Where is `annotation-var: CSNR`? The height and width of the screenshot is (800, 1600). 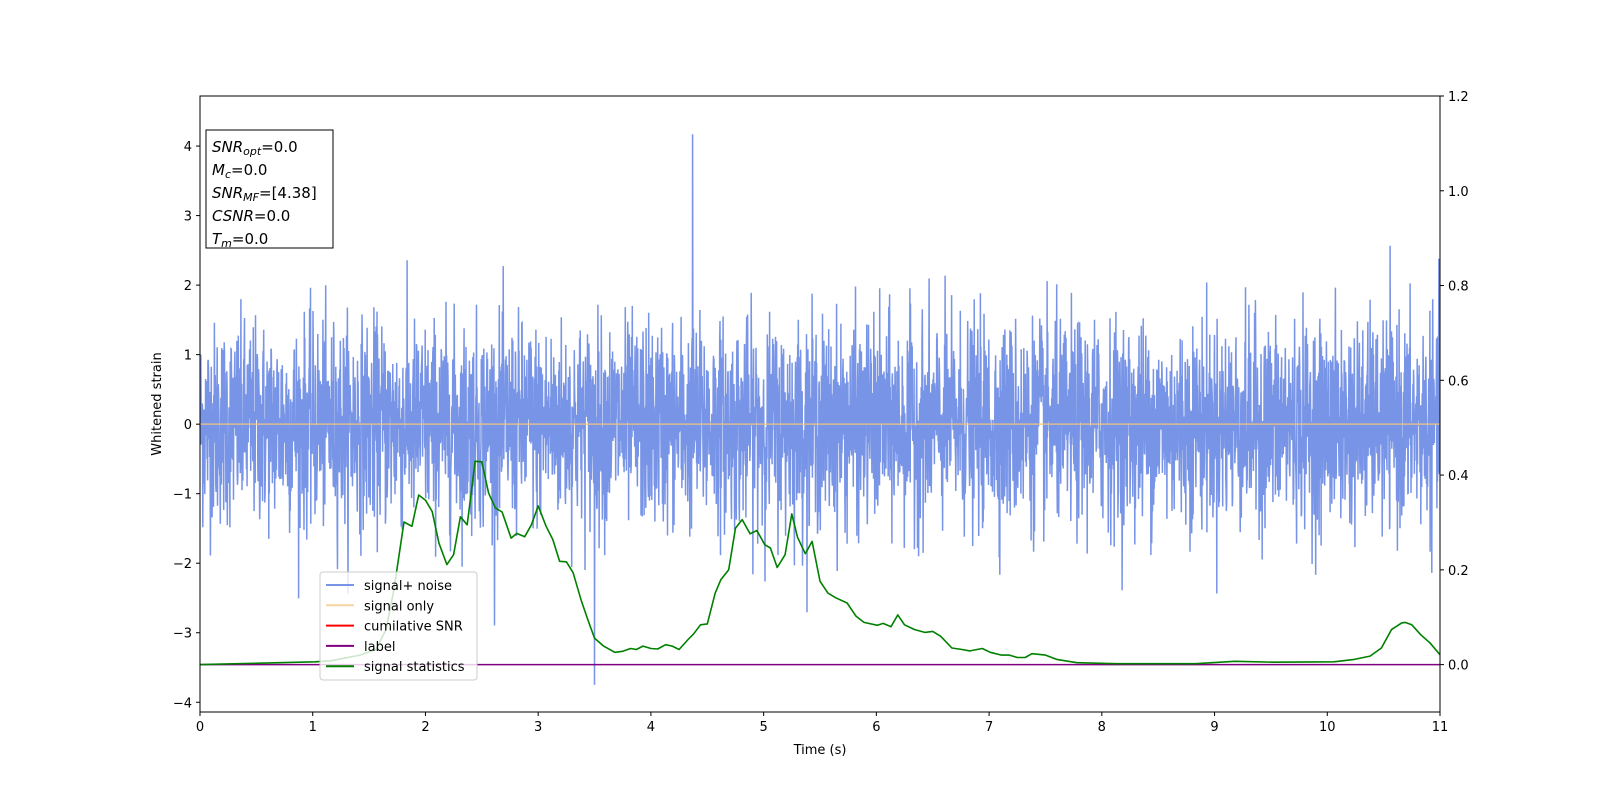
annotation-var: CSNR is located at coordinates (233, 216).